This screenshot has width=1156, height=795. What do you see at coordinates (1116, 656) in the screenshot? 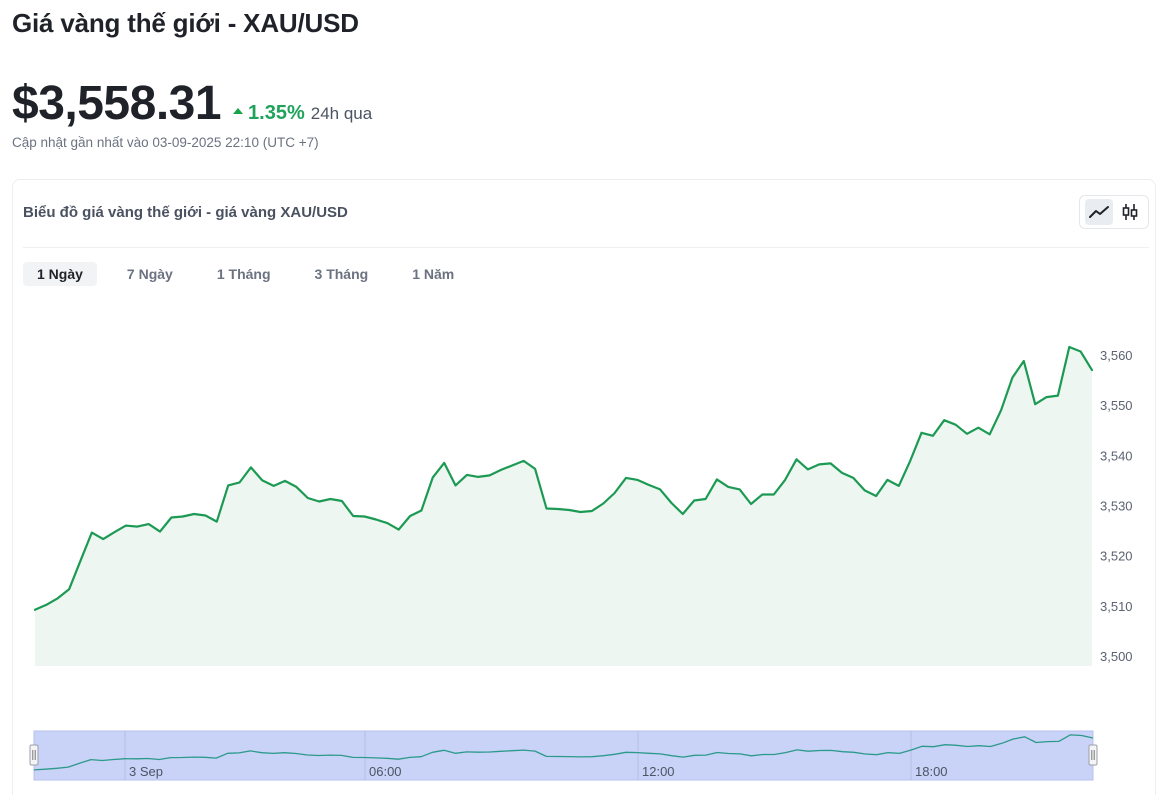
I see `y-tick-label: 3,500` at bounding box center [1116, 656].